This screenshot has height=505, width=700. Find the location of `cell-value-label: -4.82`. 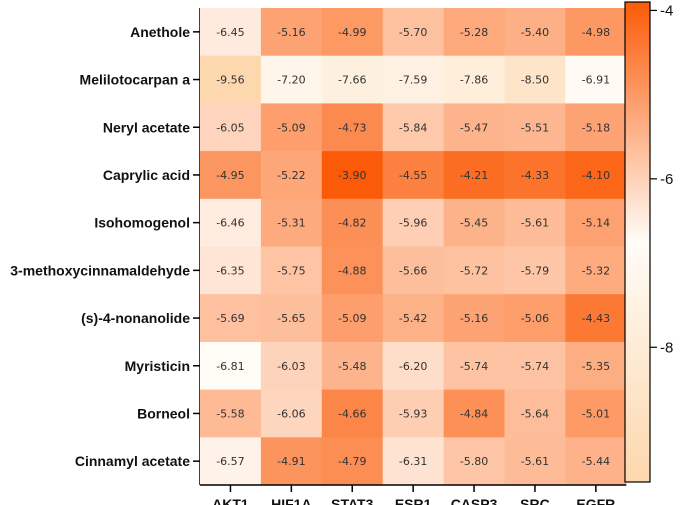

cell-value-label: -4.82 is located at coordinates (352, 223).